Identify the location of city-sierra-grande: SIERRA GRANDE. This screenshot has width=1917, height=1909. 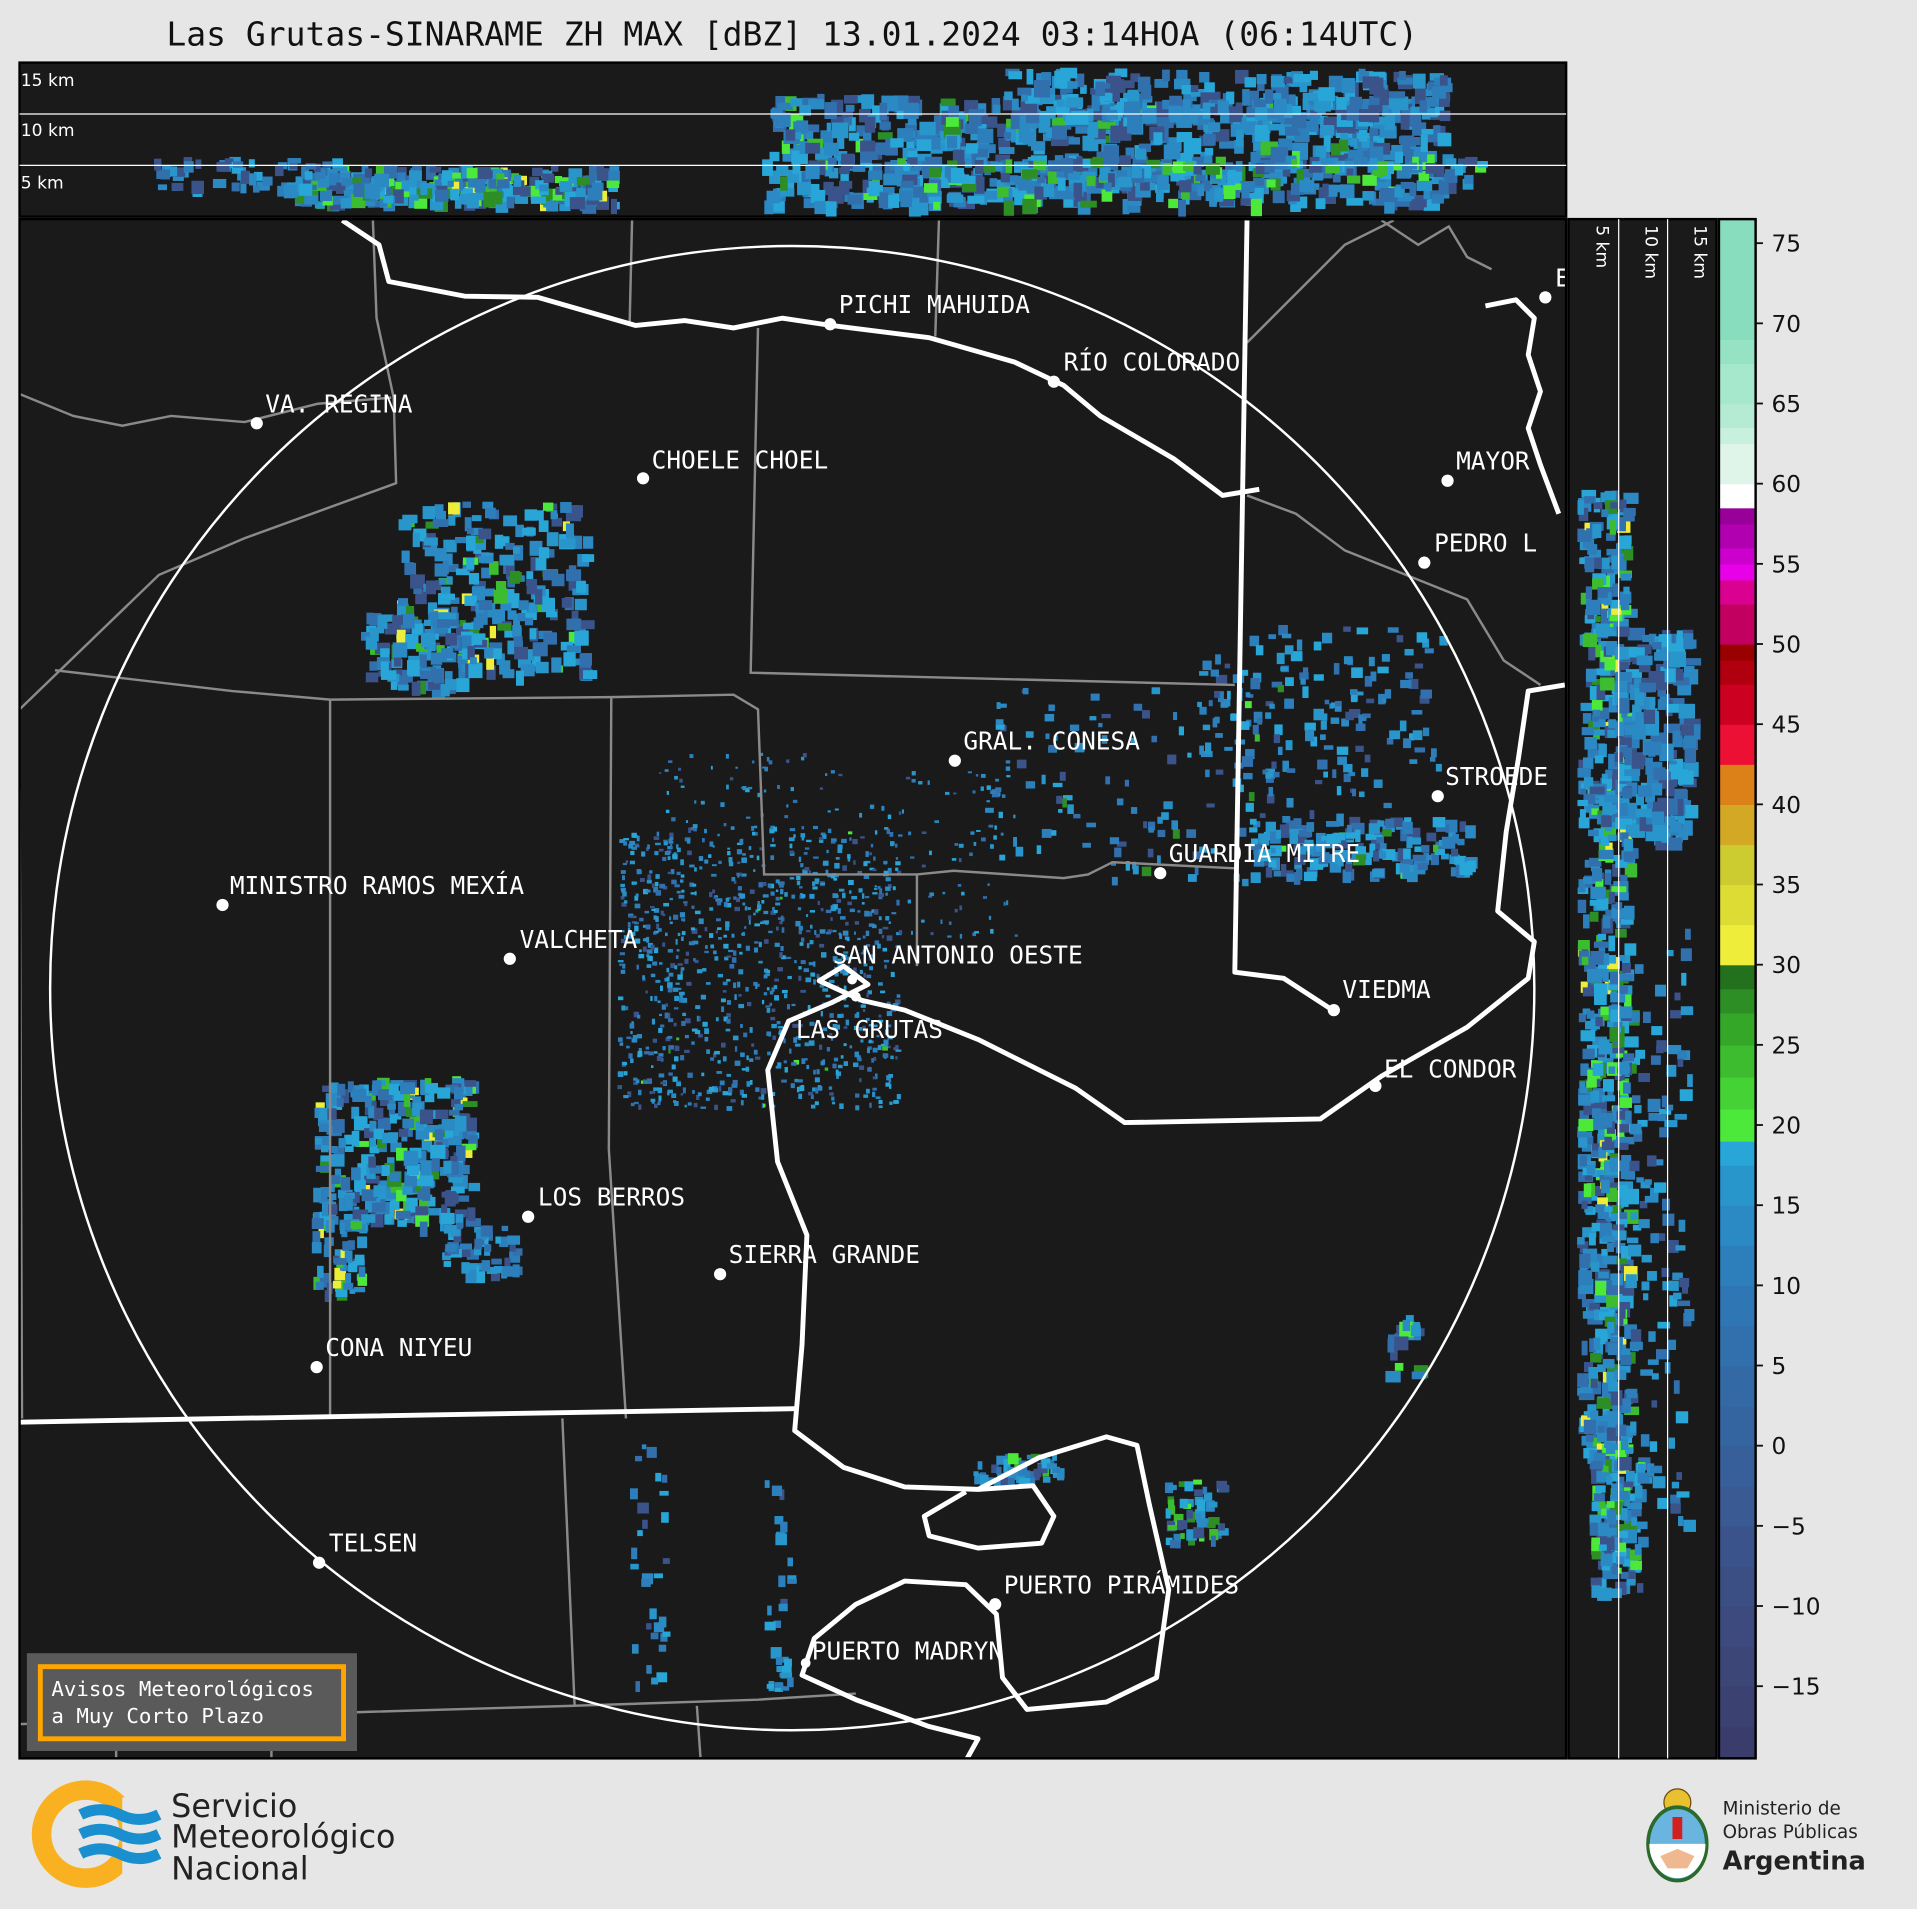
(816, 1260).